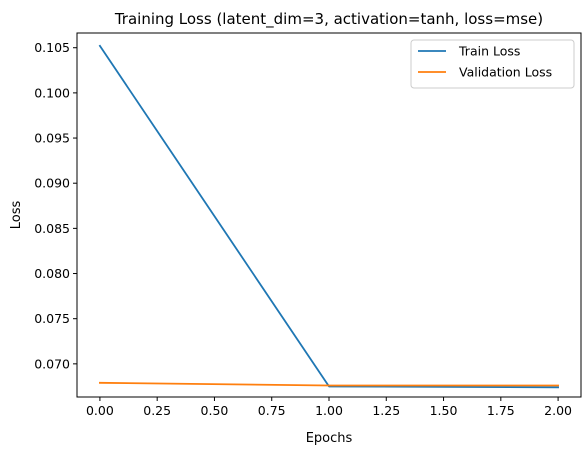 The height and width of the screenshot is (455, 584). I want to click on x-tick-label: 0.50, so click(215, 410).